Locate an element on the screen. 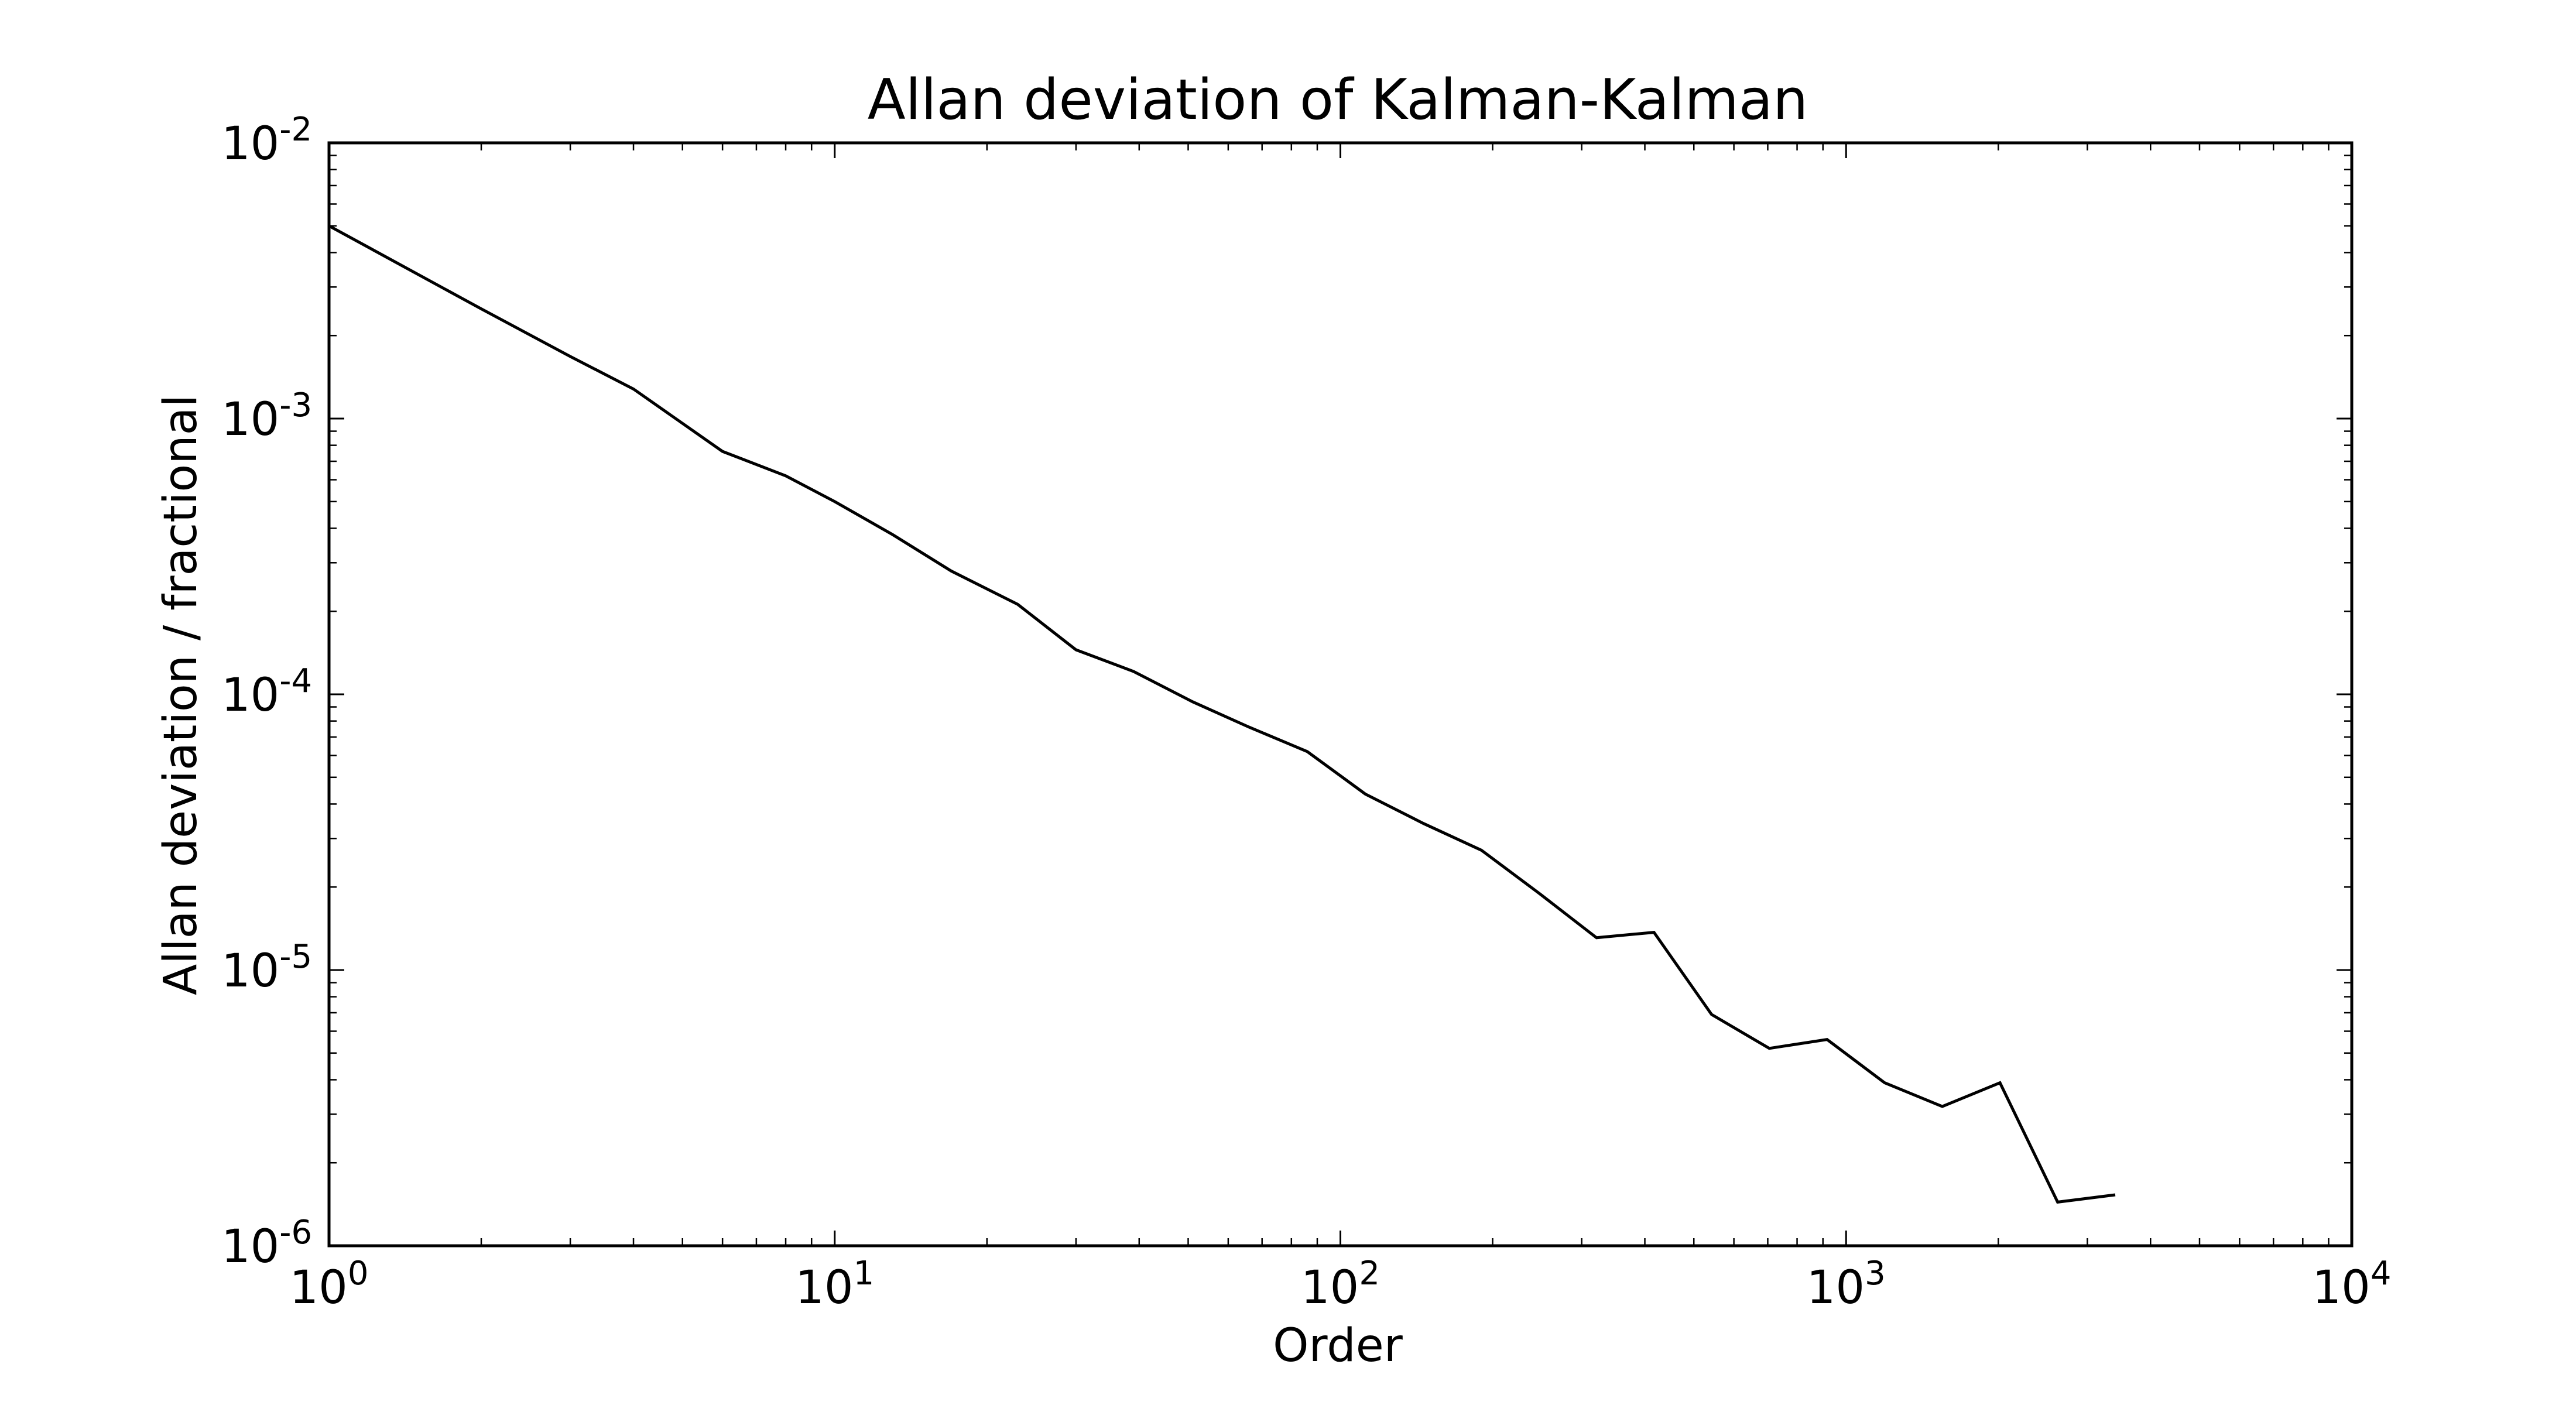  y-axis-label: Allan deviation / fractional is located at coordinates (181, 695).